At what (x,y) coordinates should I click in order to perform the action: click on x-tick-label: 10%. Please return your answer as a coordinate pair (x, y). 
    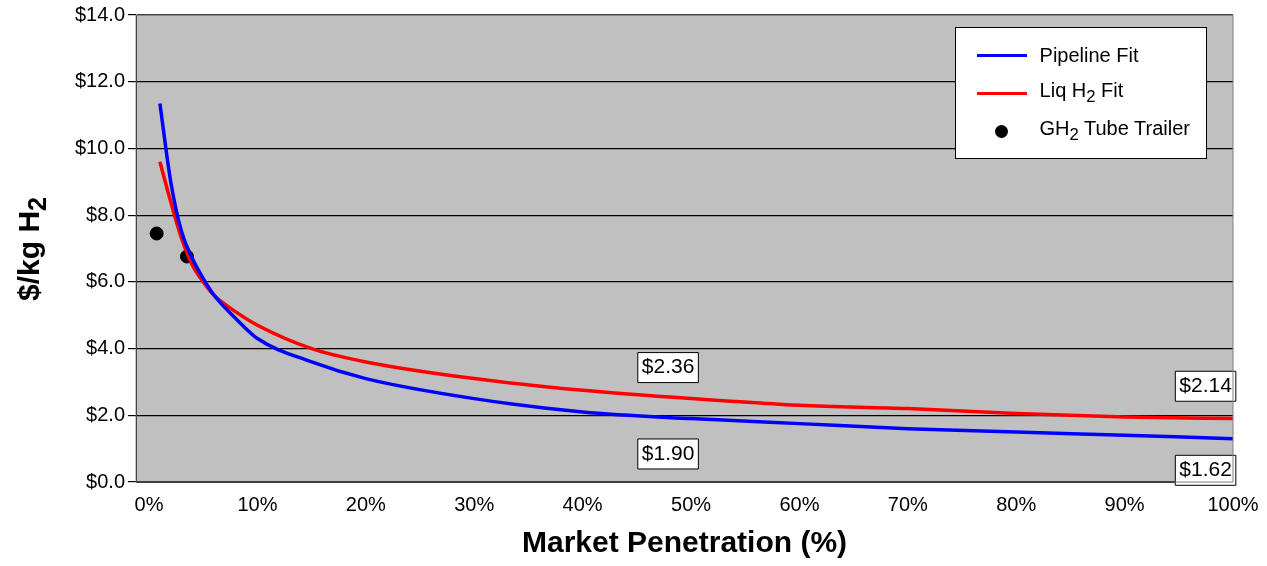
    Looking at the image, I should click on (257, 503).